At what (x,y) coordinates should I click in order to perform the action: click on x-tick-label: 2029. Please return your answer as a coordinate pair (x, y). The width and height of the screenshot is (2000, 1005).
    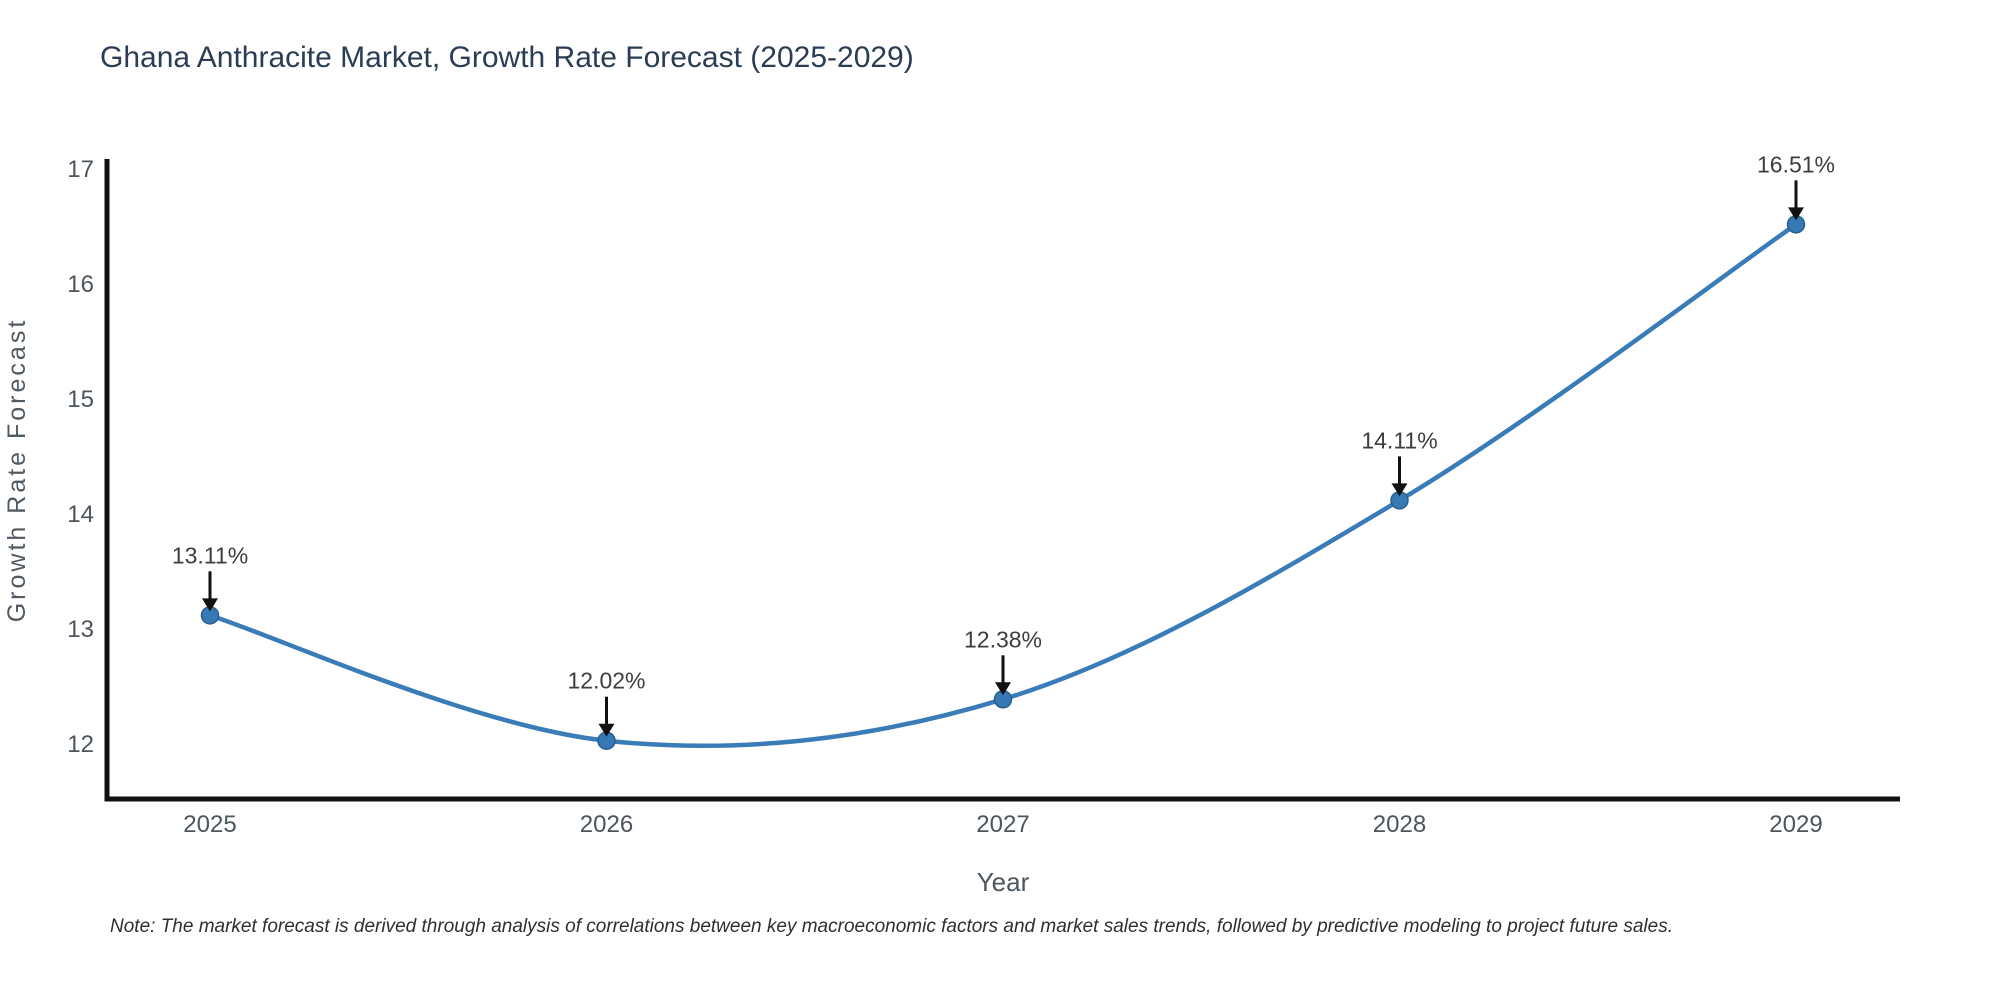
    Looking at the image, I should click on (1795, 824).